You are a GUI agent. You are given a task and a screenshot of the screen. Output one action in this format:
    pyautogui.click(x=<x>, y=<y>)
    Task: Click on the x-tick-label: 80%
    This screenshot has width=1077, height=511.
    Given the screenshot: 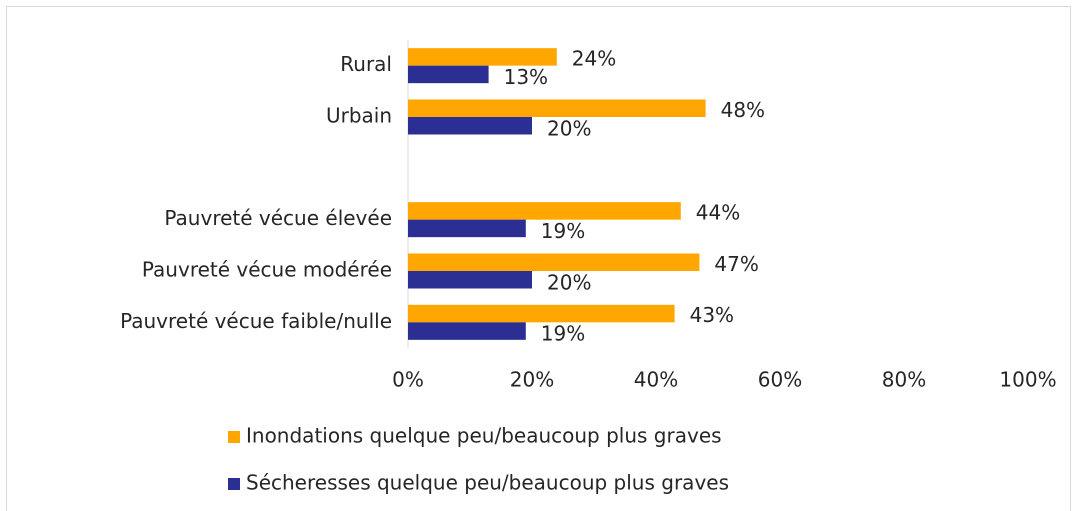 What is the action you would take?
    pyautogui.click(x=904, y=380)
    